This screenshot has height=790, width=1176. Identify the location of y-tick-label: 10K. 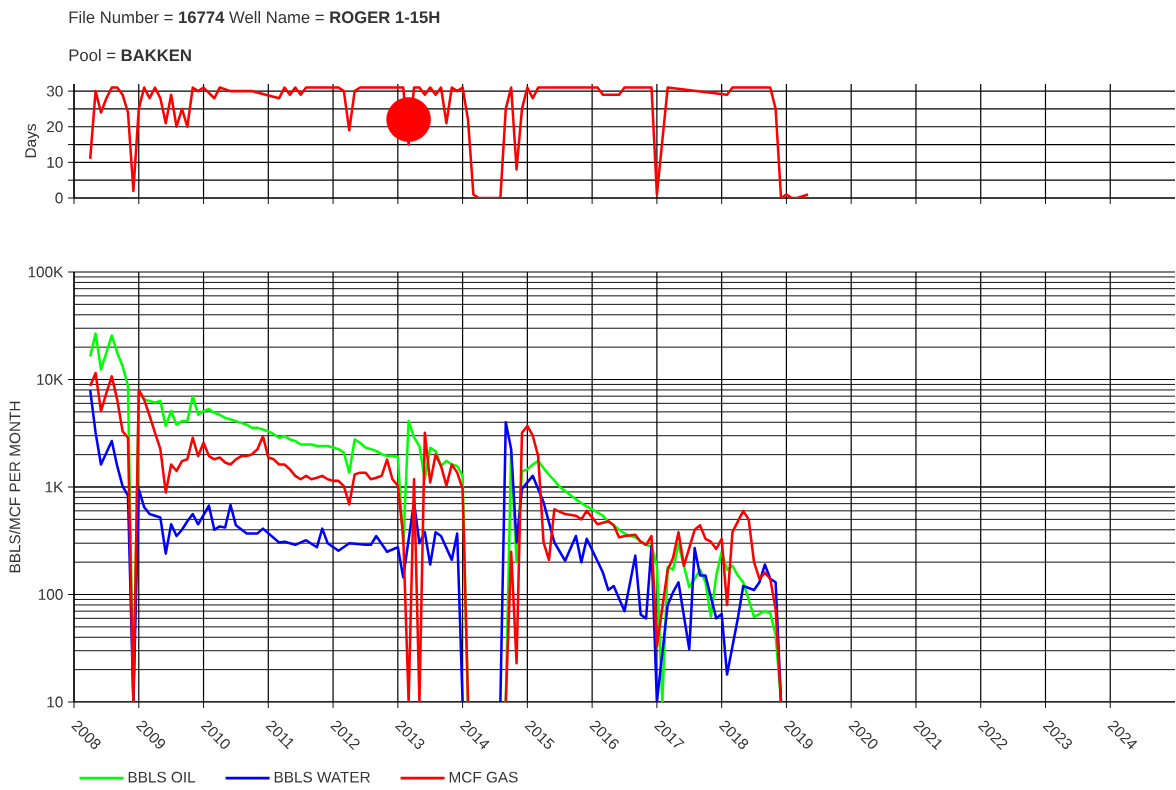
(50, 379).